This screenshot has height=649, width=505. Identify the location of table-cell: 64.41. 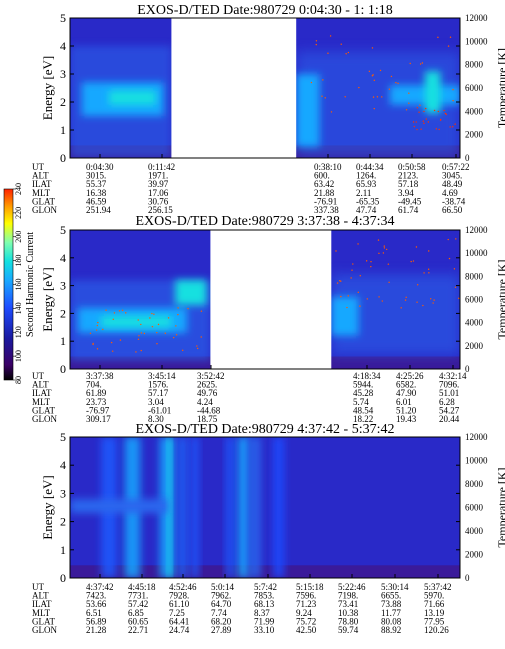
(179, 621).